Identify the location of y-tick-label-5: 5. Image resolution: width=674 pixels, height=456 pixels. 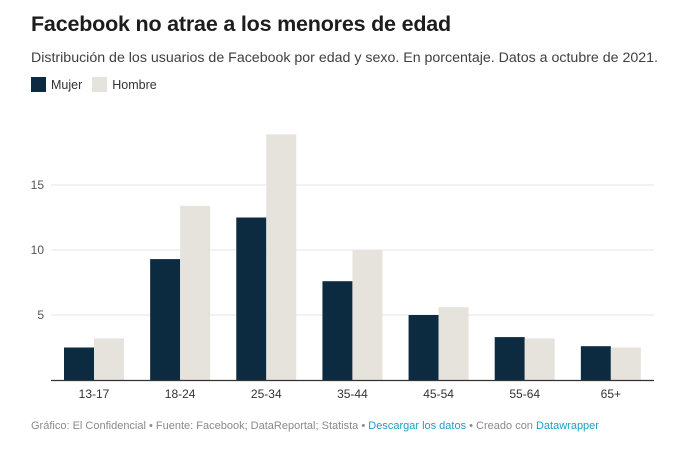
(40, 315).